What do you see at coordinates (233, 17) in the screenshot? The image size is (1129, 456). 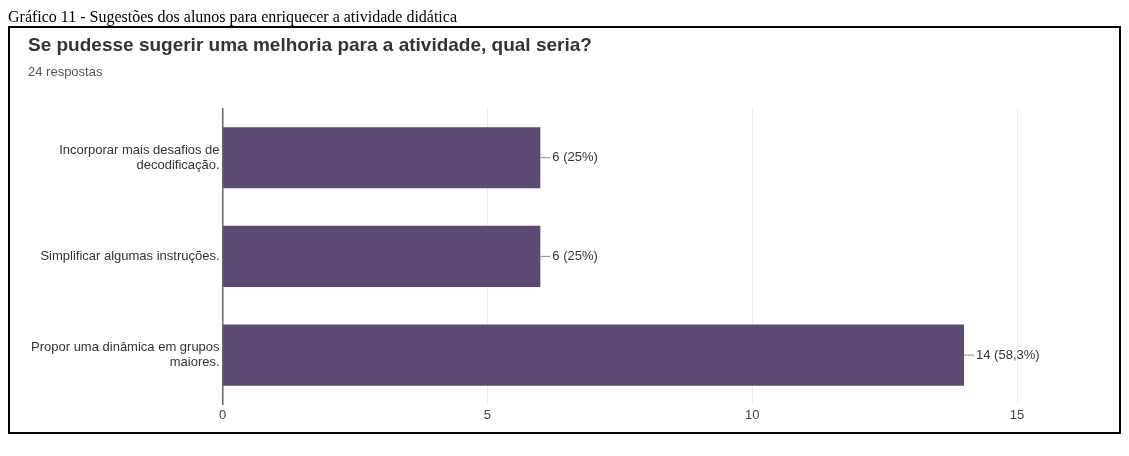 I see `text: Gráfico 11 - Sugestões dos alunos para enriquecer a atividade didática` at bounding box center [233, 17].